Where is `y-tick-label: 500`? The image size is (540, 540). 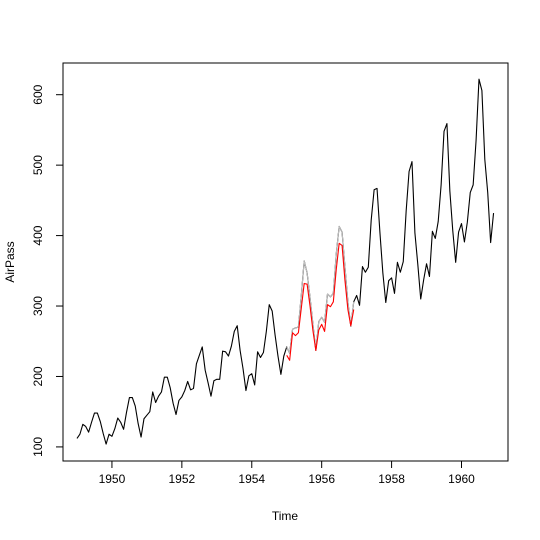
y-tick-label: 500 is located at coordinates (38, 165).